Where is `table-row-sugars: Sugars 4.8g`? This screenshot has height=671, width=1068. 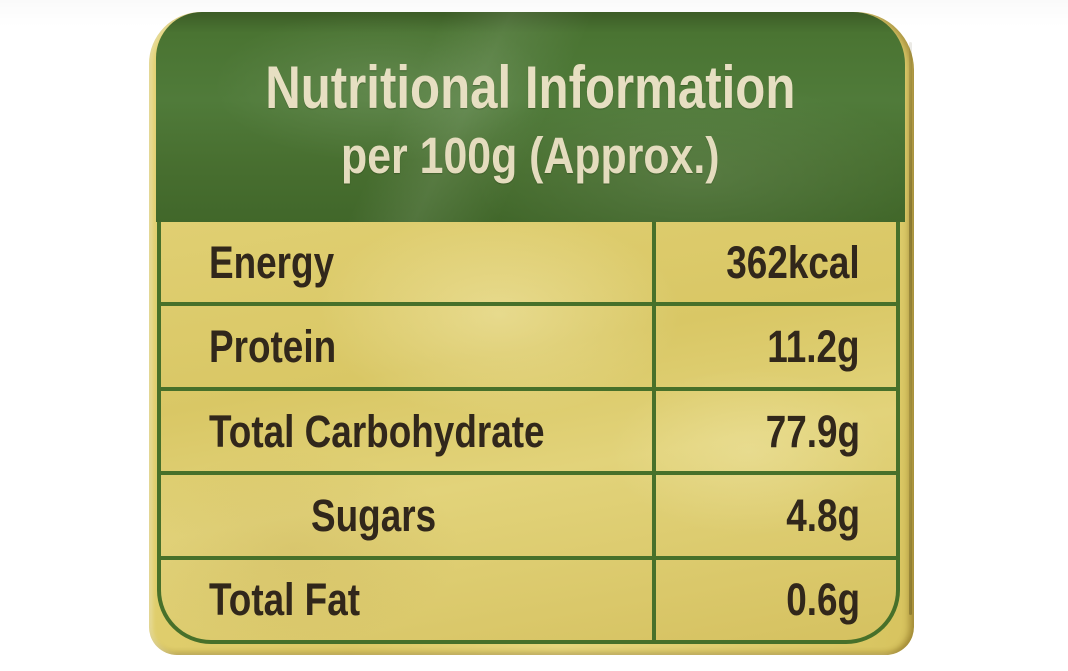 table-row-sugars: Sugars 4.8g is located at coordinates (528, 517).